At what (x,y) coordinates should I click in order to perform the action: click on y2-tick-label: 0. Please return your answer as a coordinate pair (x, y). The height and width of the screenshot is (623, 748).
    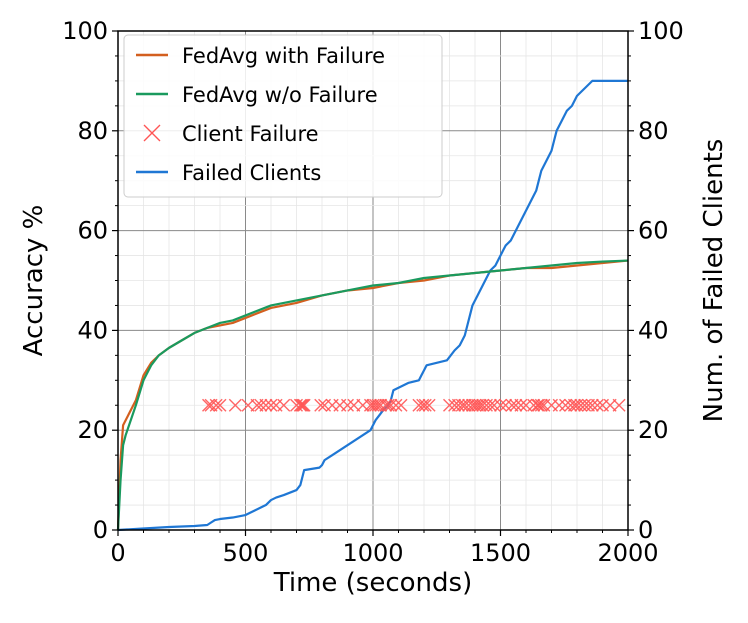
    Looking at the image, I should click on (645, 530).